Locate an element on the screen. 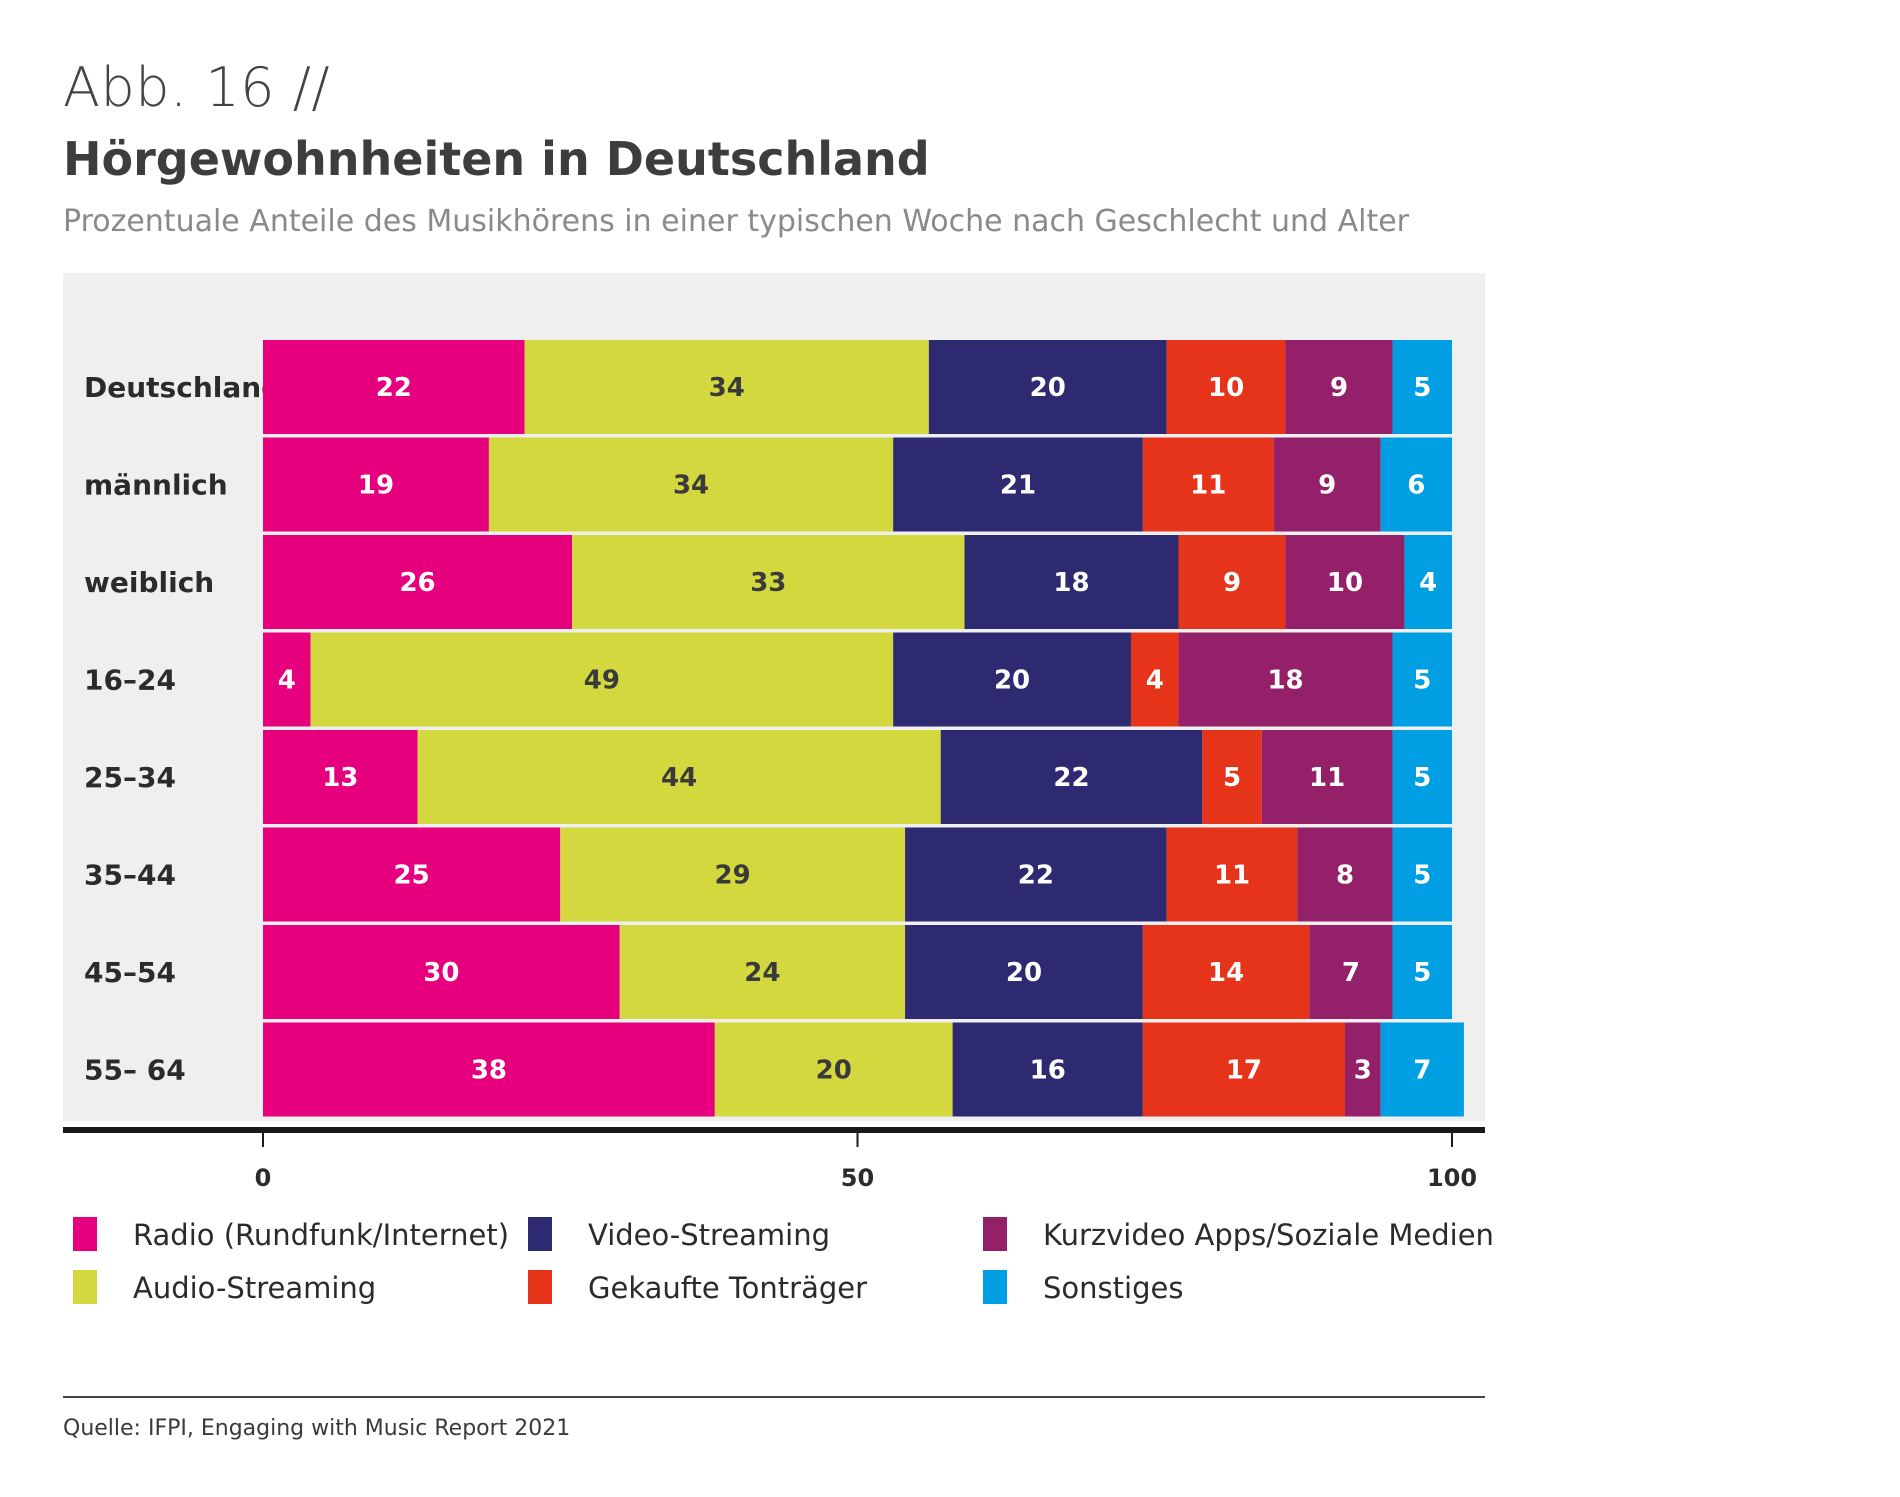 This screenshot has width=1900, height=1497. legend-item: Sonstiges is located at coordinates (1083, 1287).